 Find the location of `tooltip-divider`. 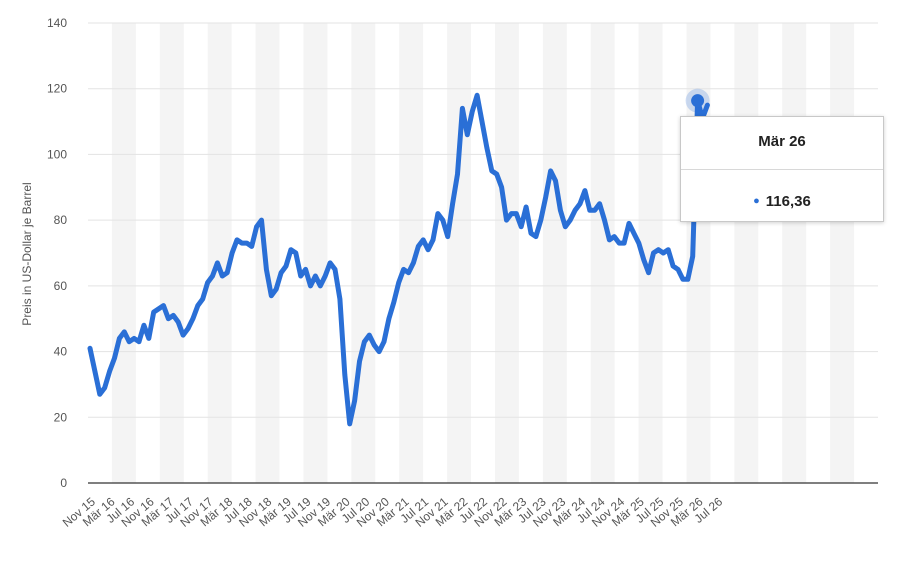

tooltip-divider is located at coordinates (782, 169).